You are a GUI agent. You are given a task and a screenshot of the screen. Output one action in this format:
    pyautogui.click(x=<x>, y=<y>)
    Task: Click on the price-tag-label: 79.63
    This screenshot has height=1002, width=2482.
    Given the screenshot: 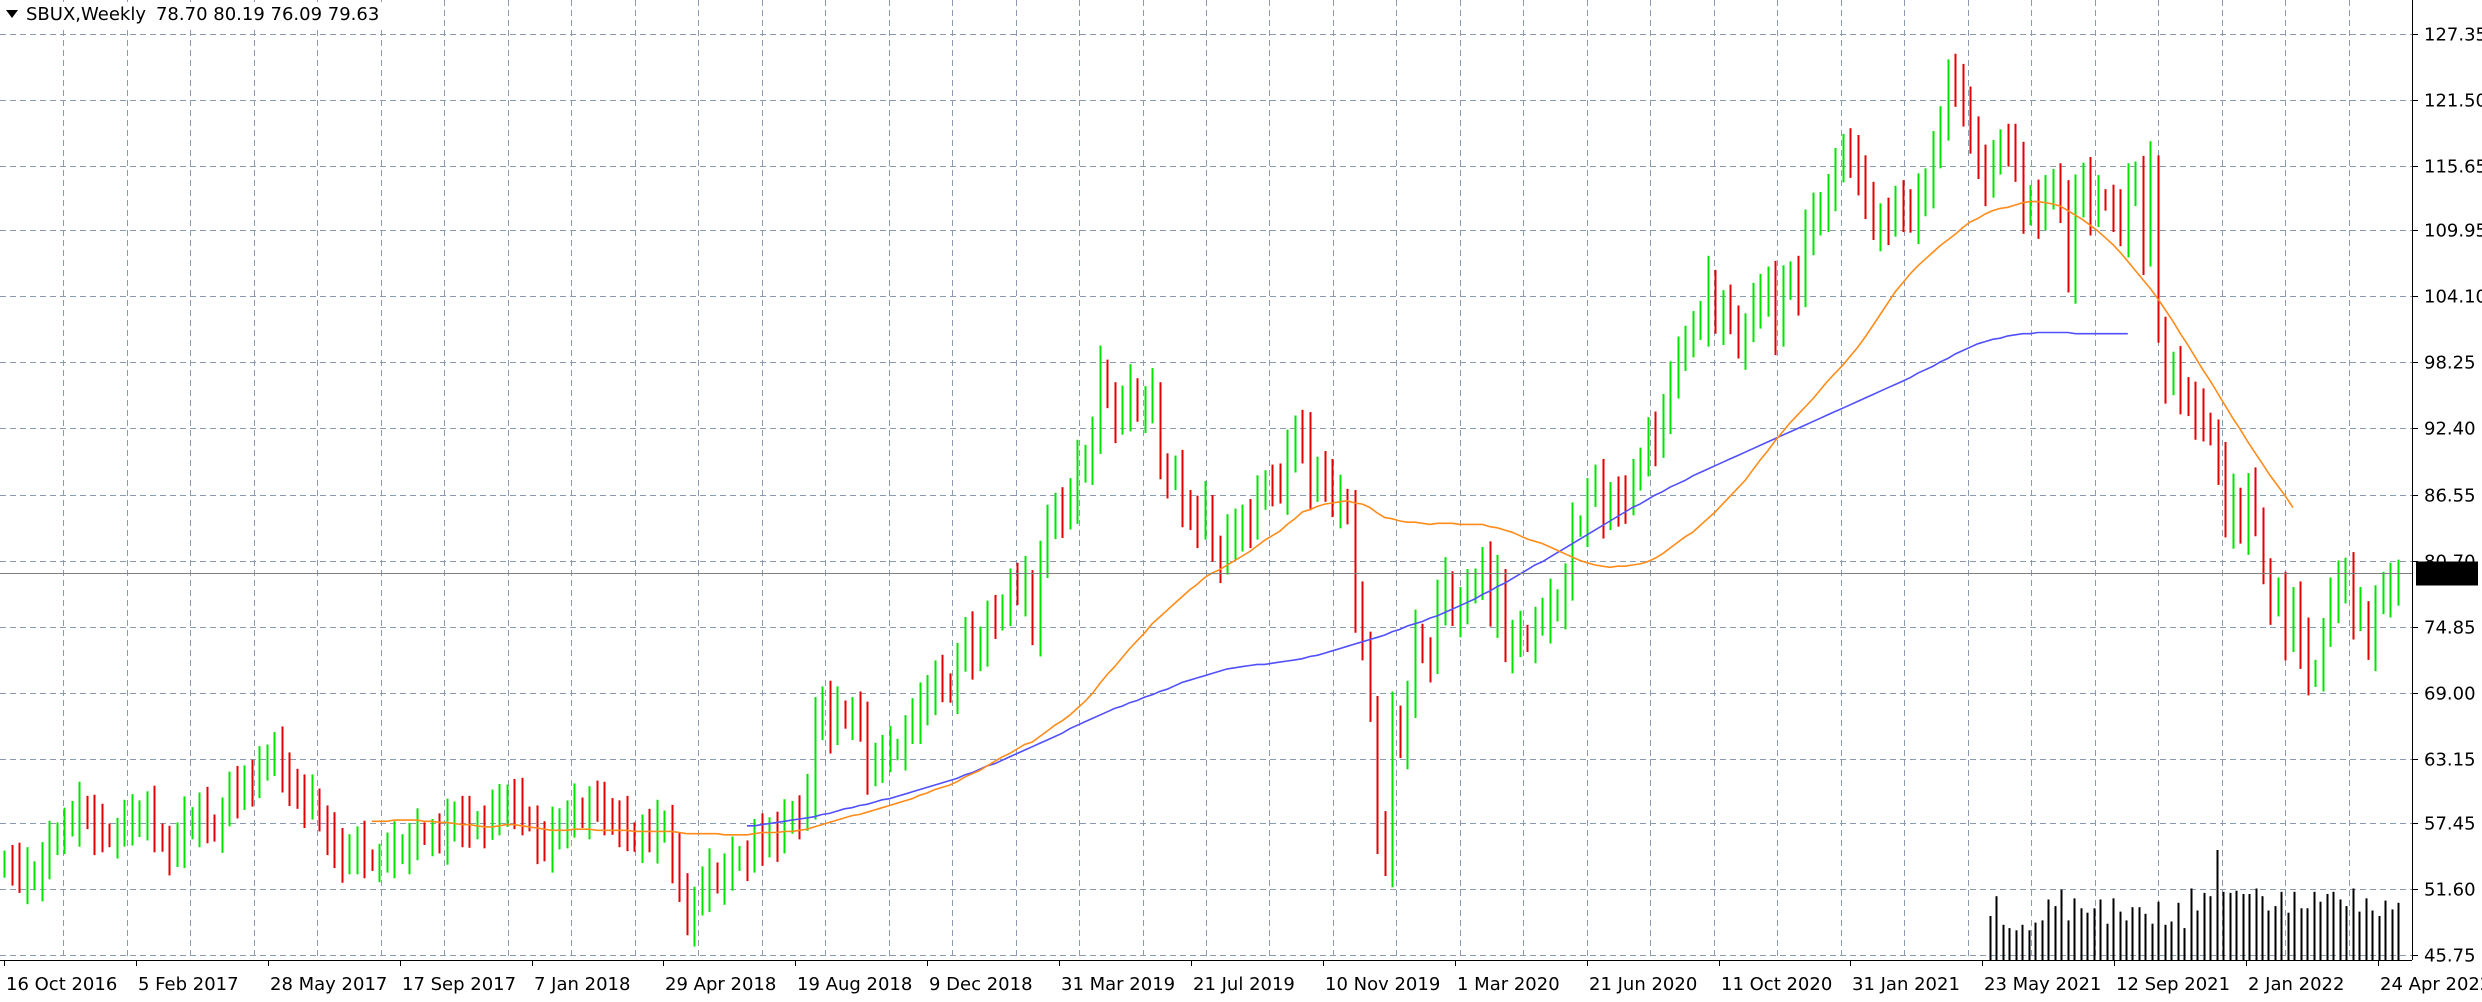 What is the action you would take?
    pyautogui.click(x=2448, y=575)
    